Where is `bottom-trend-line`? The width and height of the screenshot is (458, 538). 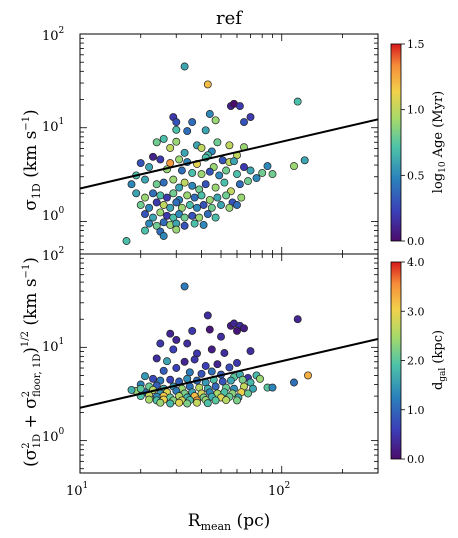
bottom-trend-line is located at coordinates (229, 373).